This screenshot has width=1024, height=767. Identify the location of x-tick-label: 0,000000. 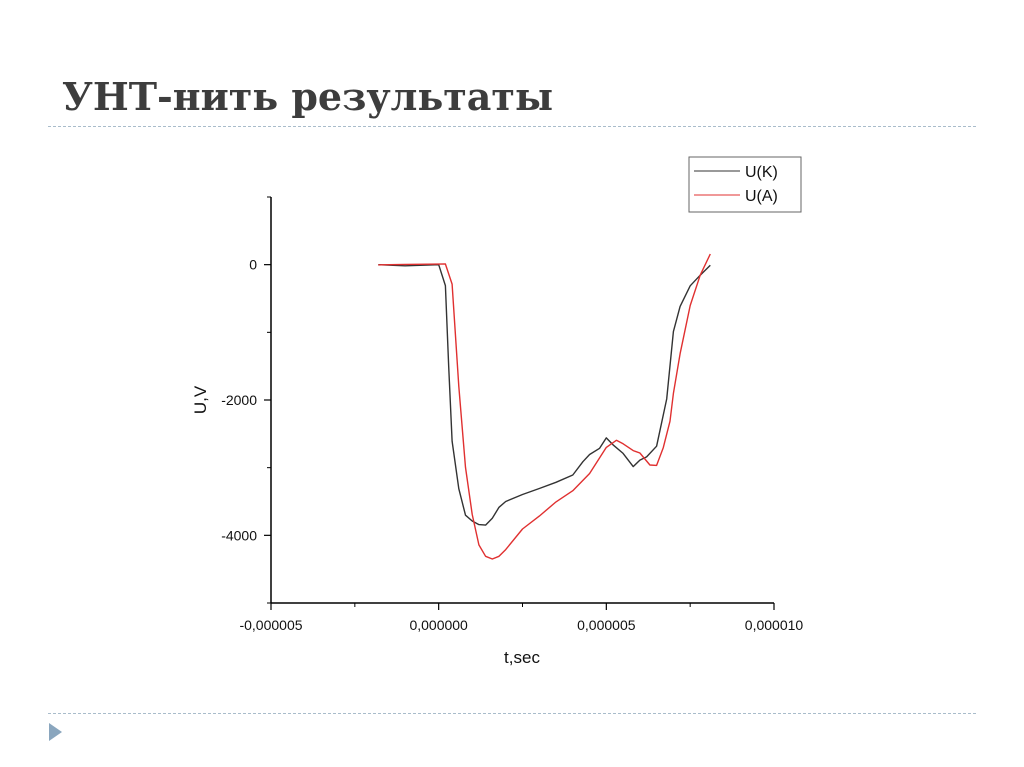
(438, 625).